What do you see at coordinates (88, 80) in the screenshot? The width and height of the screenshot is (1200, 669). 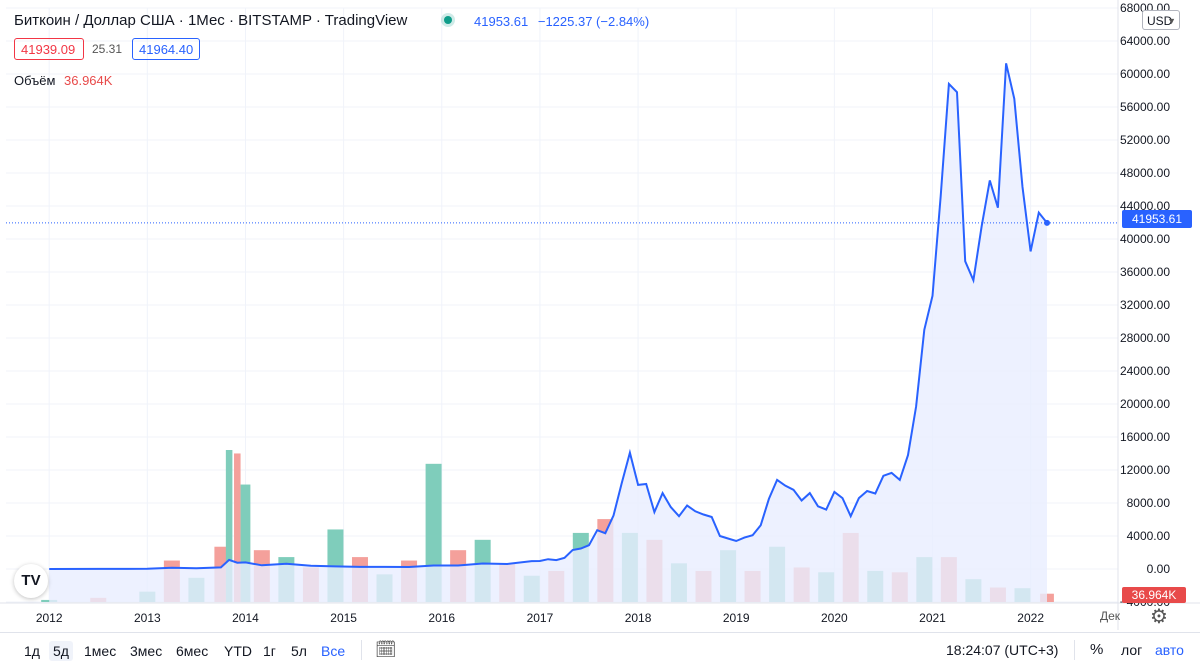 I see `volume-value: 36.964K` at bounding box center [88, 80].